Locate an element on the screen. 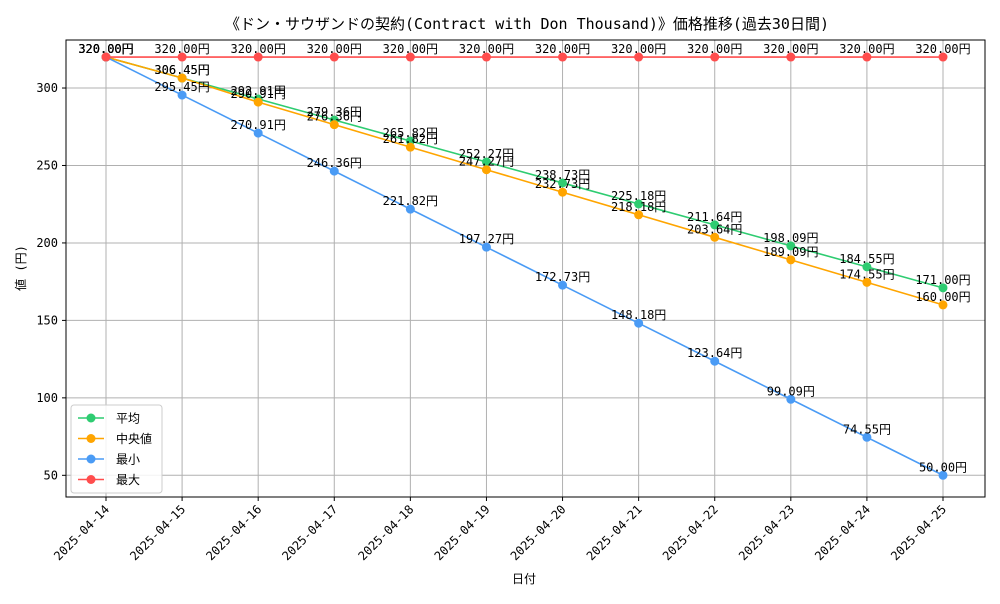  x-tick-label: 2025-04-17 is located at coordinates (309, 532).